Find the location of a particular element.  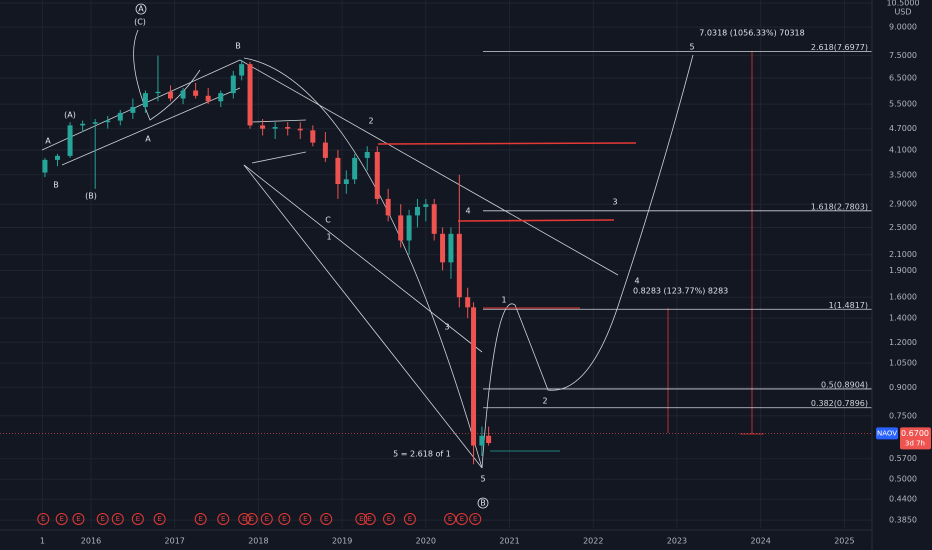

symbol-box is located at coordinates (887, 433).